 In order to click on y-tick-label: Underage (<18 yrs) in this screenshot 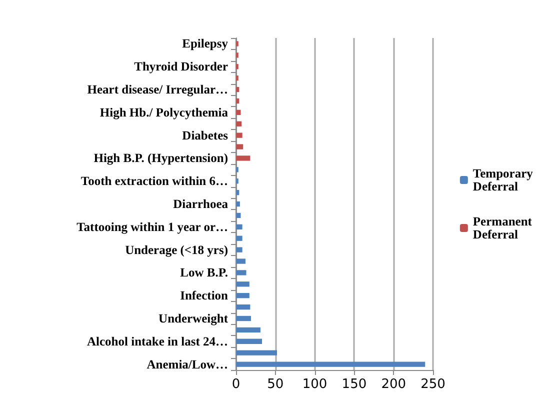, I will do `click(176, 249)`.